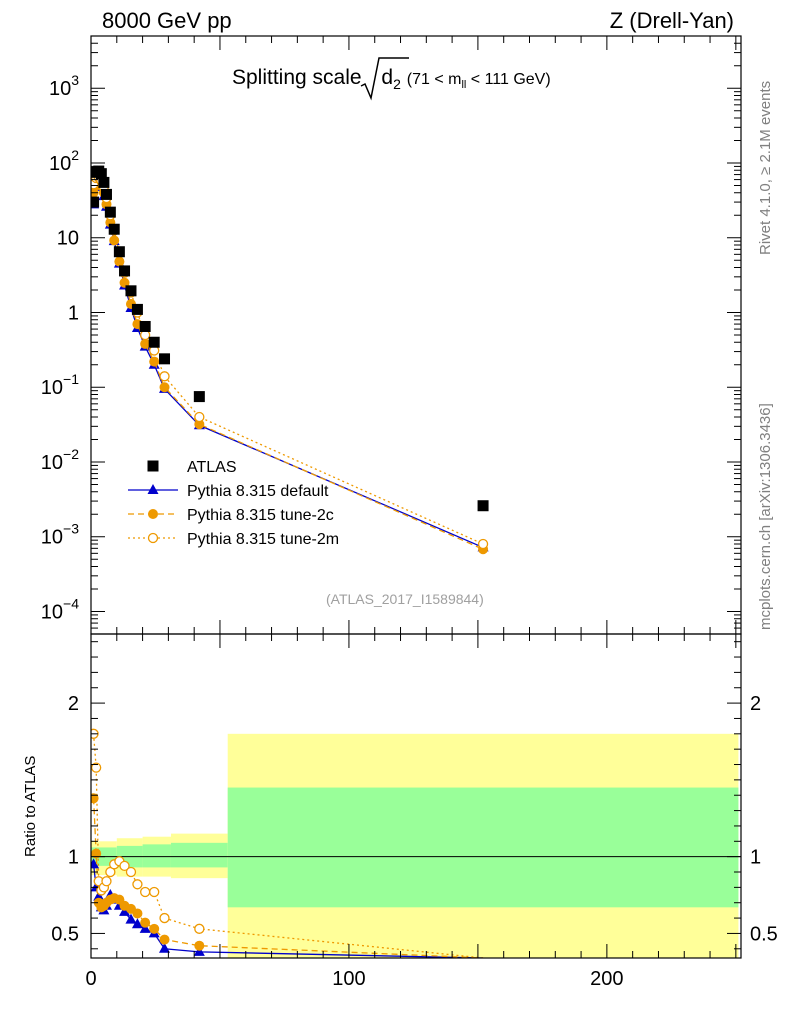 The height and width of the screenshot is (1024, 786). I want to click on chart-title-root: d2, so click(385, 79).